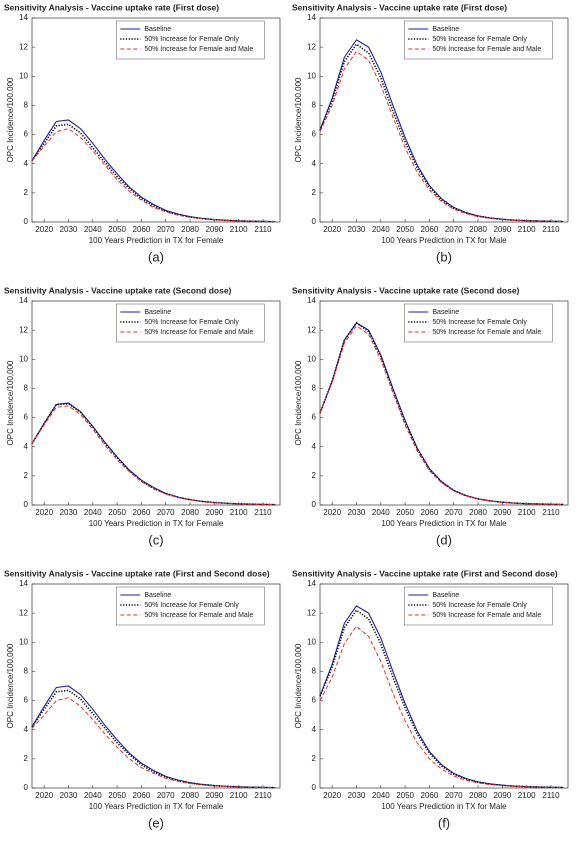 This screenshot has width=576, height=850. Describe the element at coordinates (156, 822) in the screenshot. I see `panel-caption: (e)` at that location.